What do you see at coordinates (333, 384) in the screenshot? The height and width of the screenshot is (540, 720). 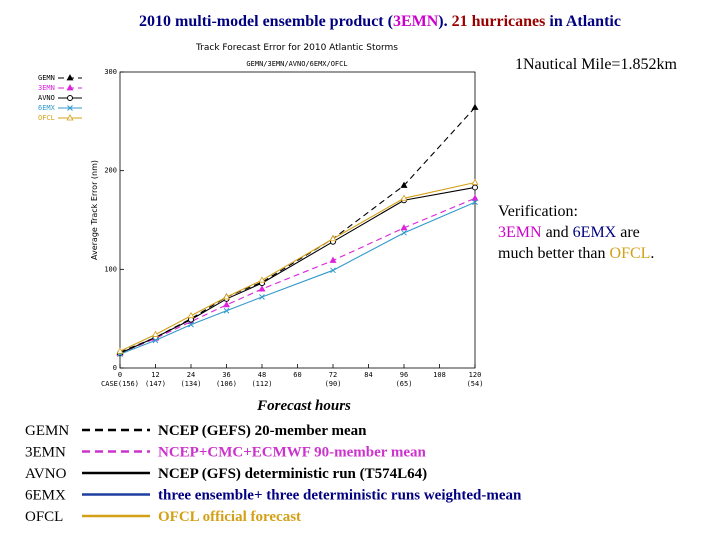 I see `case-count: (90)` at bounding box center [333, 384].